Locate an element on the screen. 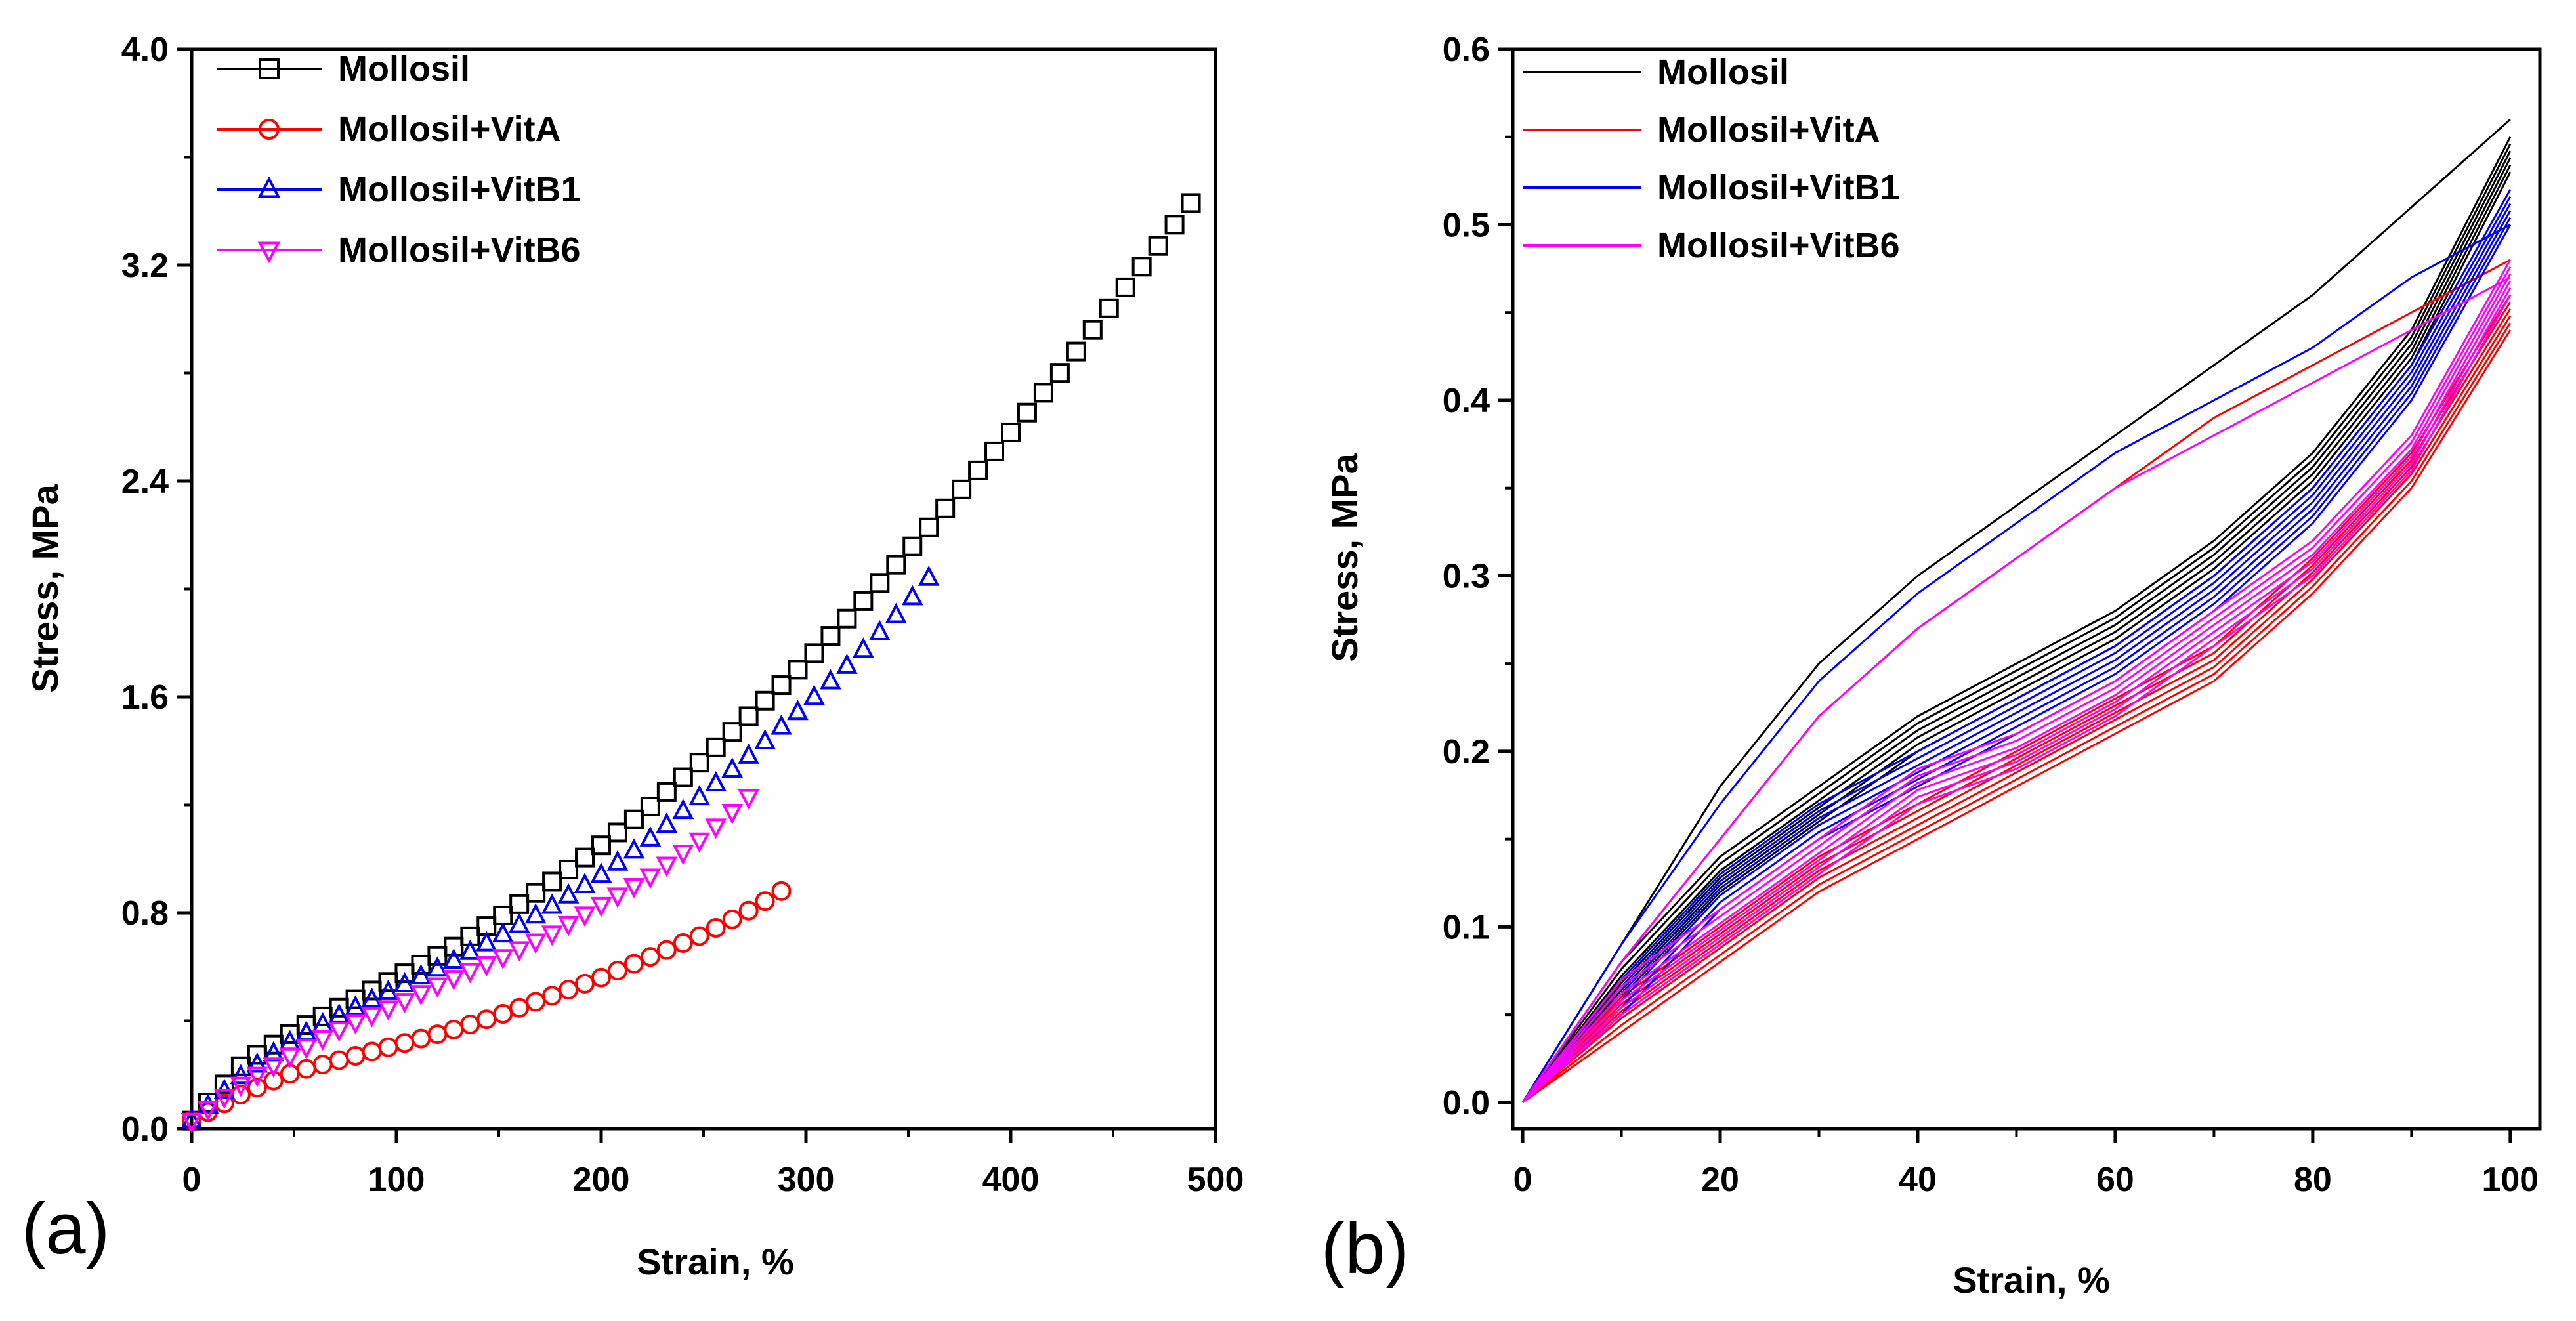  legend-item: Mollosil+VitA is located at coordinates (1701, 130).